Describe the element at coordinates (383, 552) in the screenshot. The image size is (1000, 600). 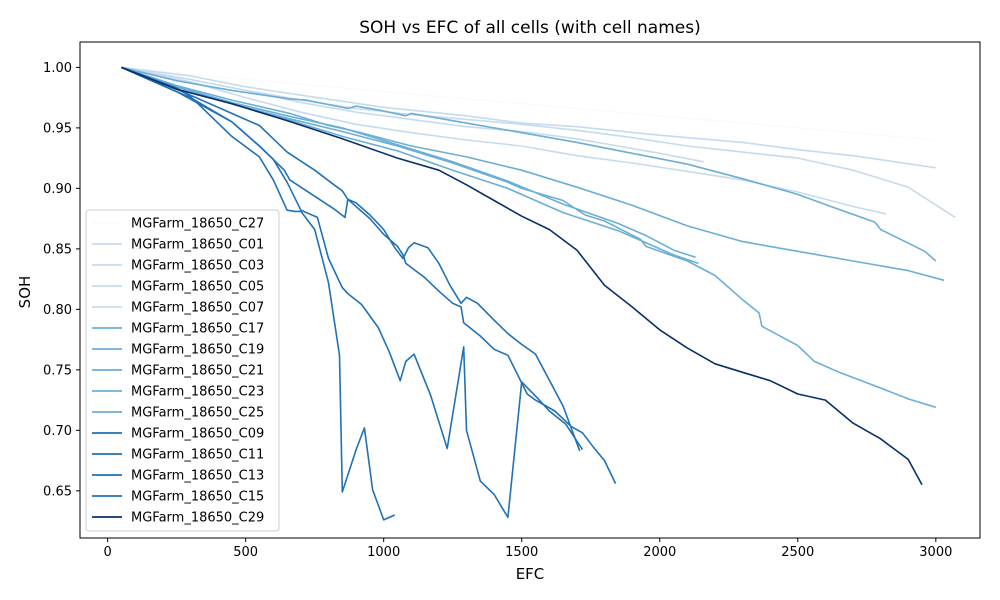
I see `x-tick-label: 1000` at that location.